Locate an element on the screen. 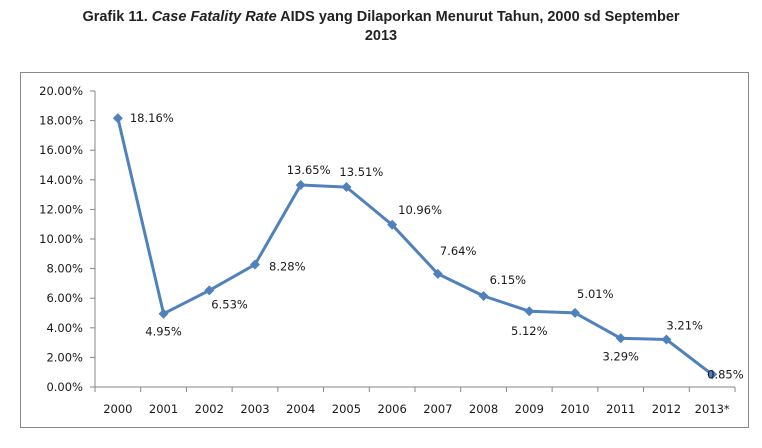 The width and height of the screenshot is (762, 448). data-label: 18.16% is located at coordinates (152, 118).